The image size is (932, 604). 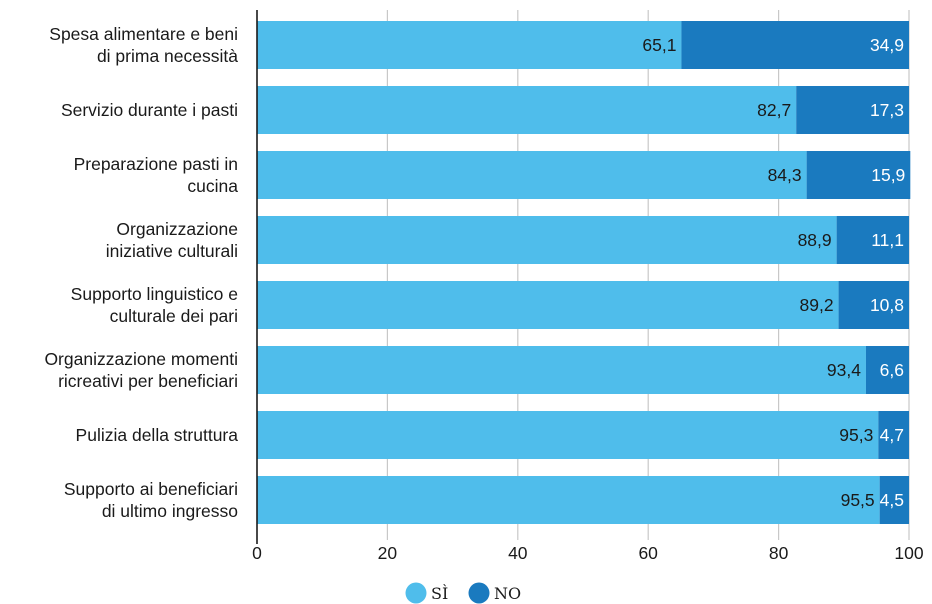 What do you see at coordinates (858, 500) in the screenshot?
I see `data-label: 95,5` at bounding box center [858, 500].